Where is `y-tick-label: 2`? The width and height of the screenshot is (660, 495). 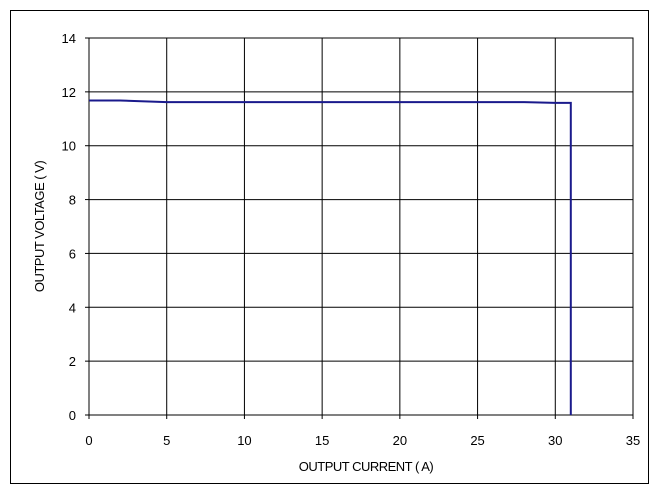
y-tick-label: 2 is located at coordinates (72, 361).